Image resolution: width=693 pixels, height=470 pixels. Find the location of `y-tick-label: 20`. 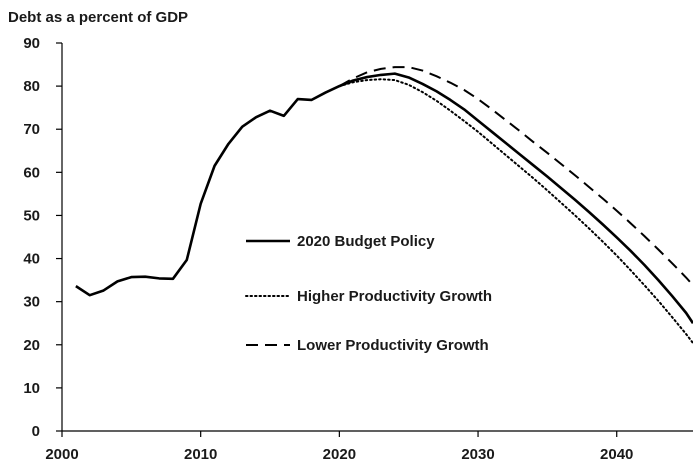

y-tick-label: 20 is located at coordinates (31, 345).